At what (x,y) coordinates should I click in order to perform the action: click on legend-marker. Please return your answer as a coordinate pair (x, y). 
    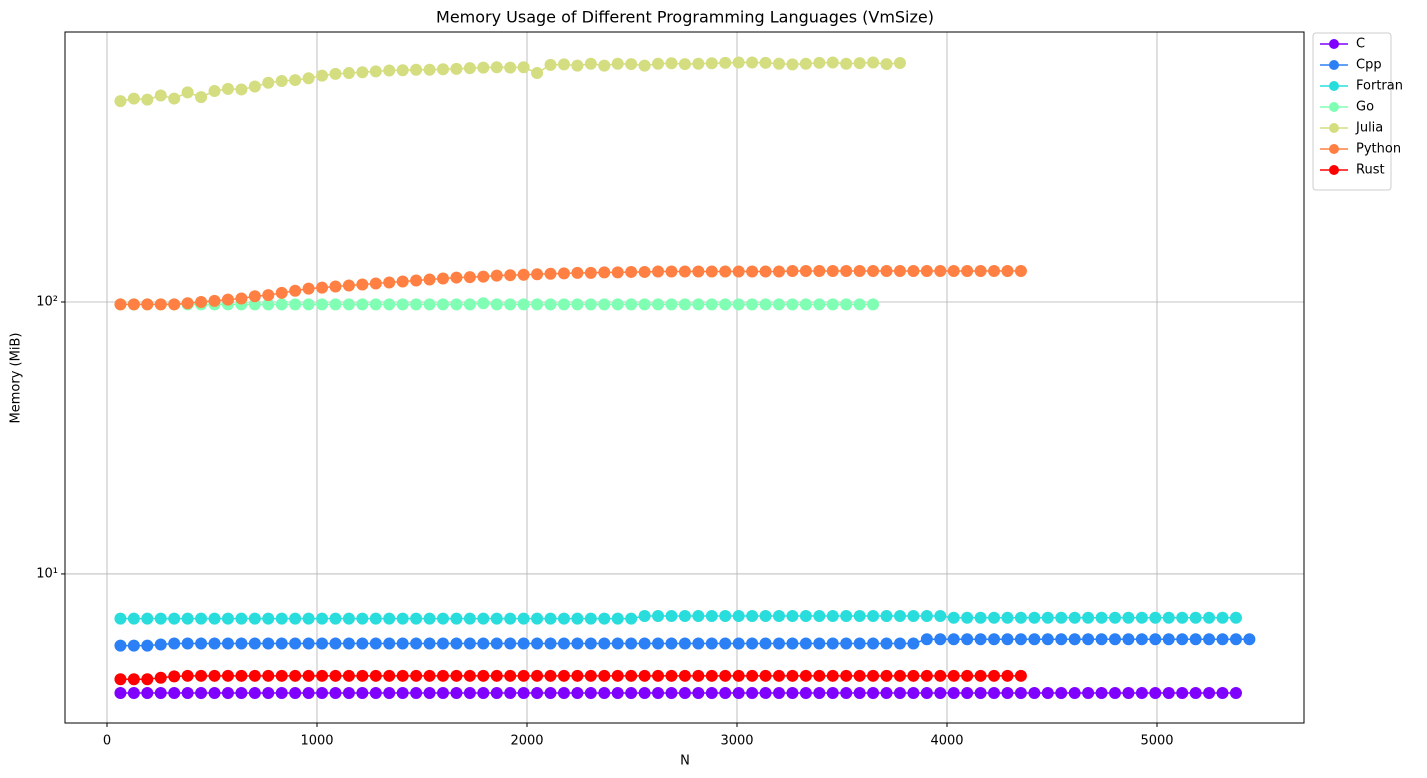
    Looking at the image, I should click on (1334, 86).